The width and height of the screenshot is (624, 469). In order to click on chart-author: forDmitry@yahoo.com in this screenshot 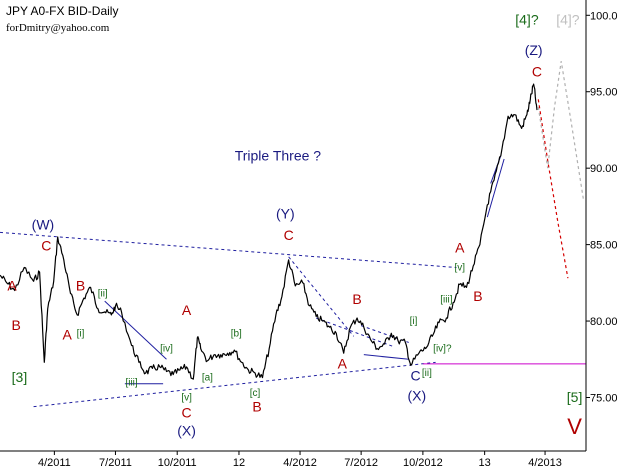, I will do `click(58, 28)`.